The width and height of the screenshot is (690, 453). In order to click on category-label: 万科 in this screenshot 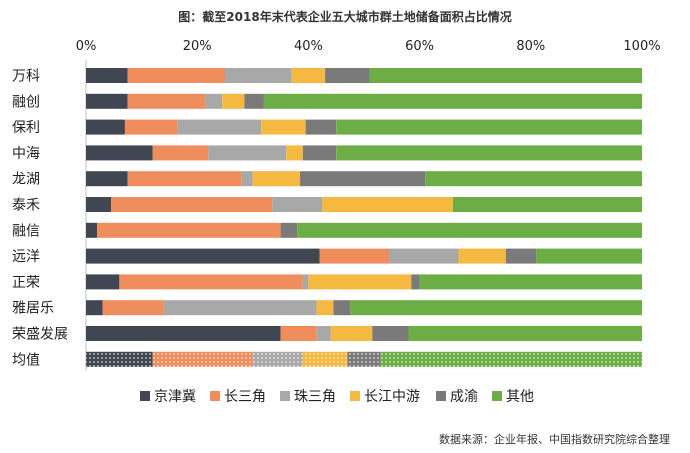, I will do `click(26, 77)`.